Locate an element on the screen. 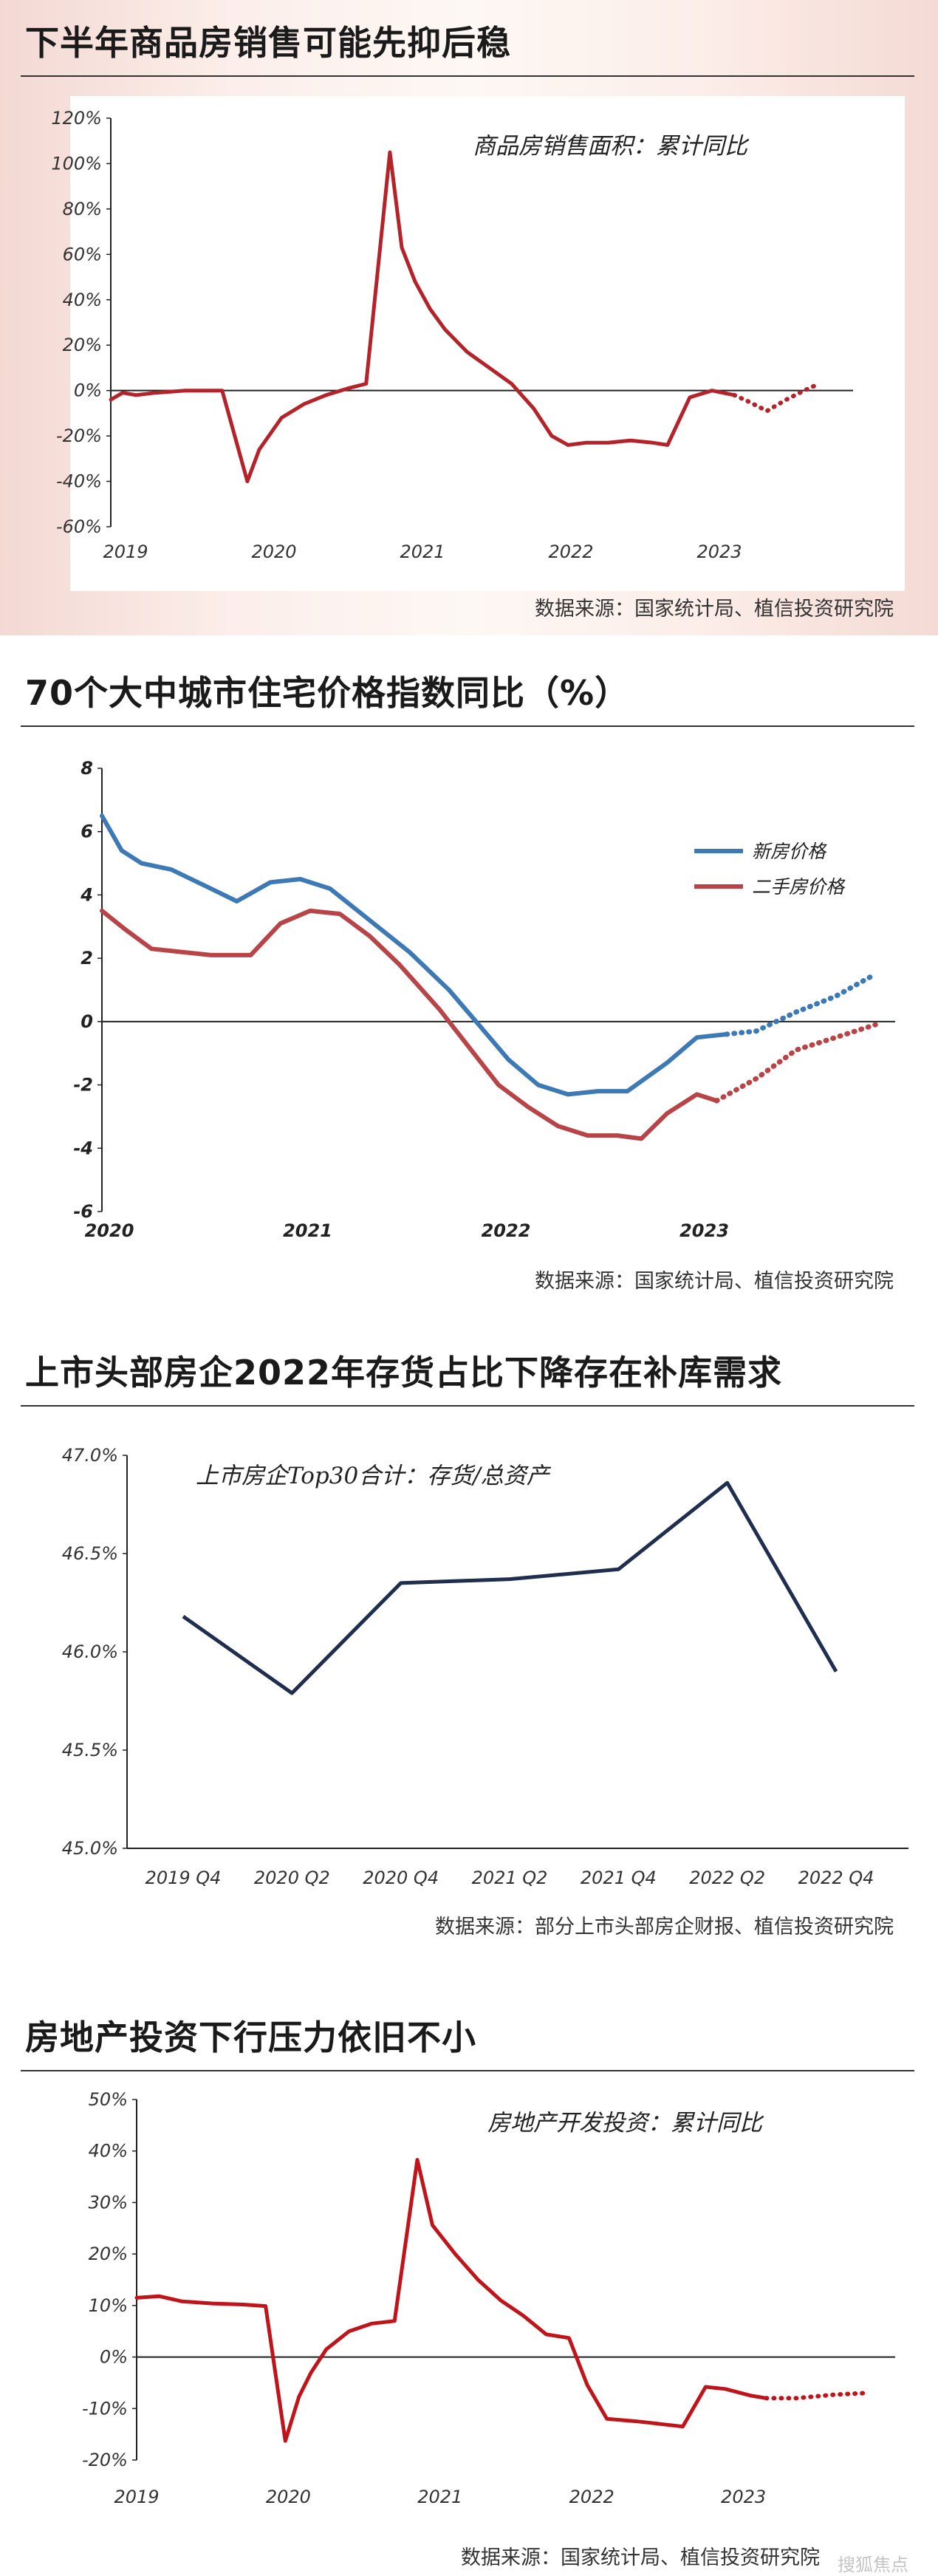  x-tick-label: 2020 Q4 is located at coordinates (401, 1878).